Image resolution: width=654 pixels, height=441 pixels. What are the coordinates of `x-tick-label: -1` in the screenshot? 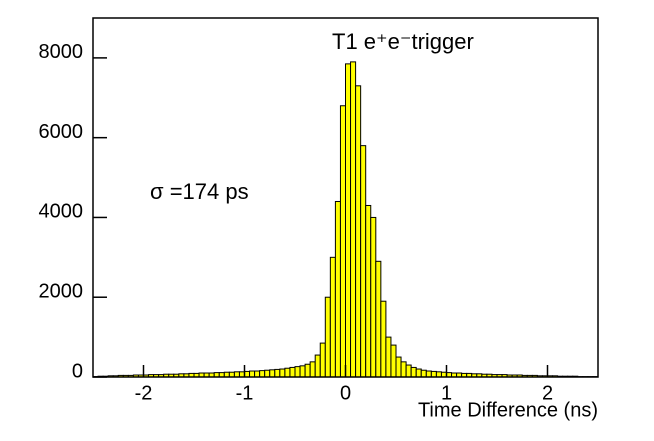 It's located at (245, 393).